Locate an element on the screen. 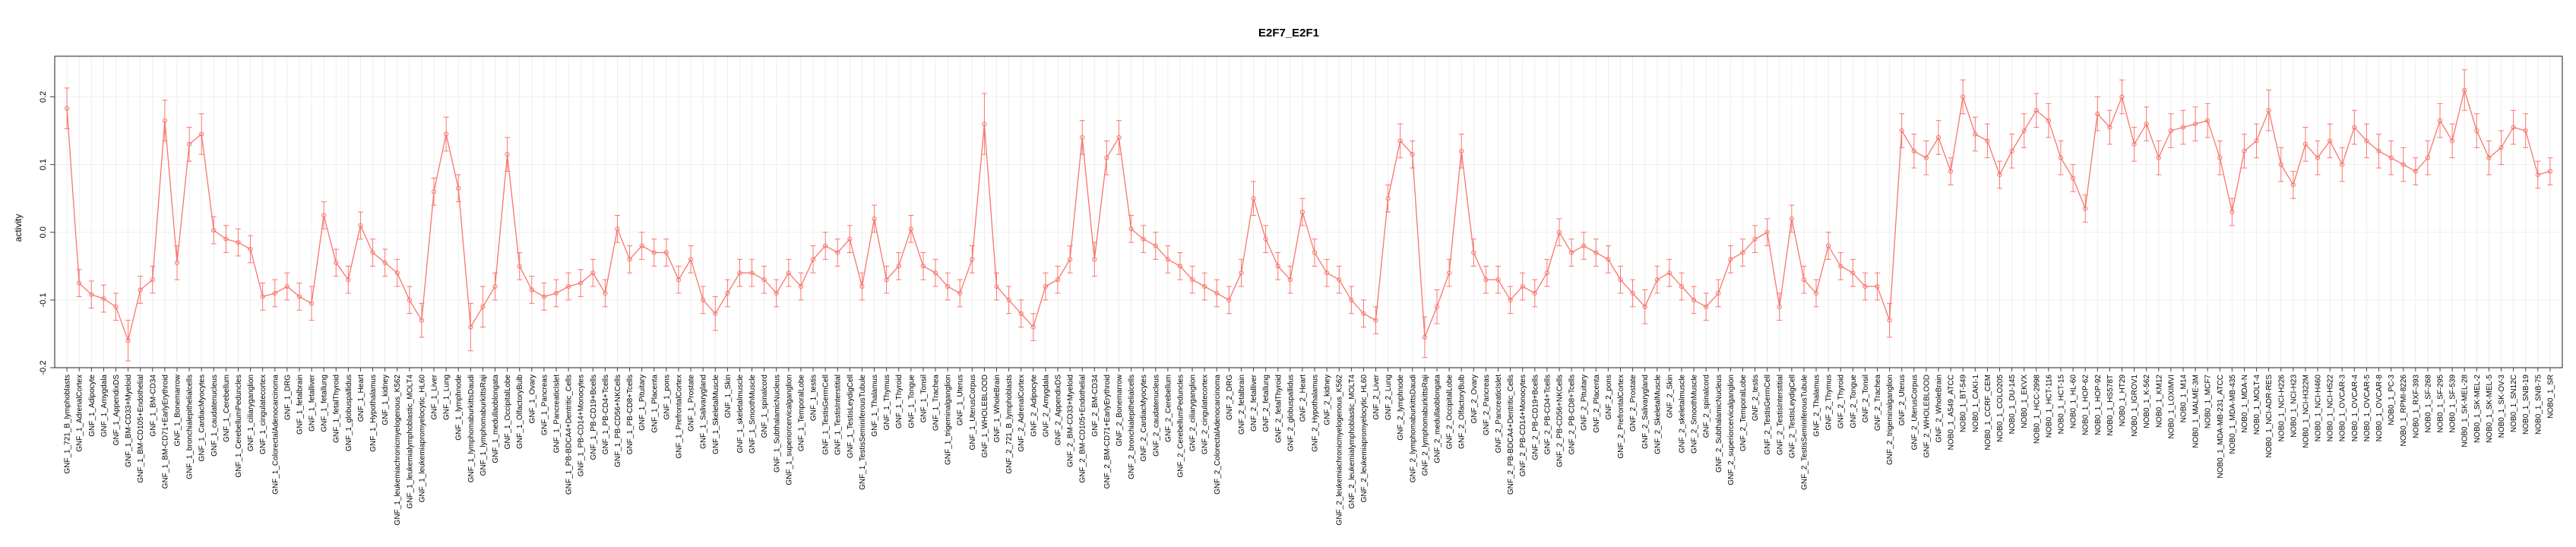 The height and width of the screenshot is (547, 2576). x-tick-label: NOB0_1_MALME-3M is located at coordinates (2196, 411).